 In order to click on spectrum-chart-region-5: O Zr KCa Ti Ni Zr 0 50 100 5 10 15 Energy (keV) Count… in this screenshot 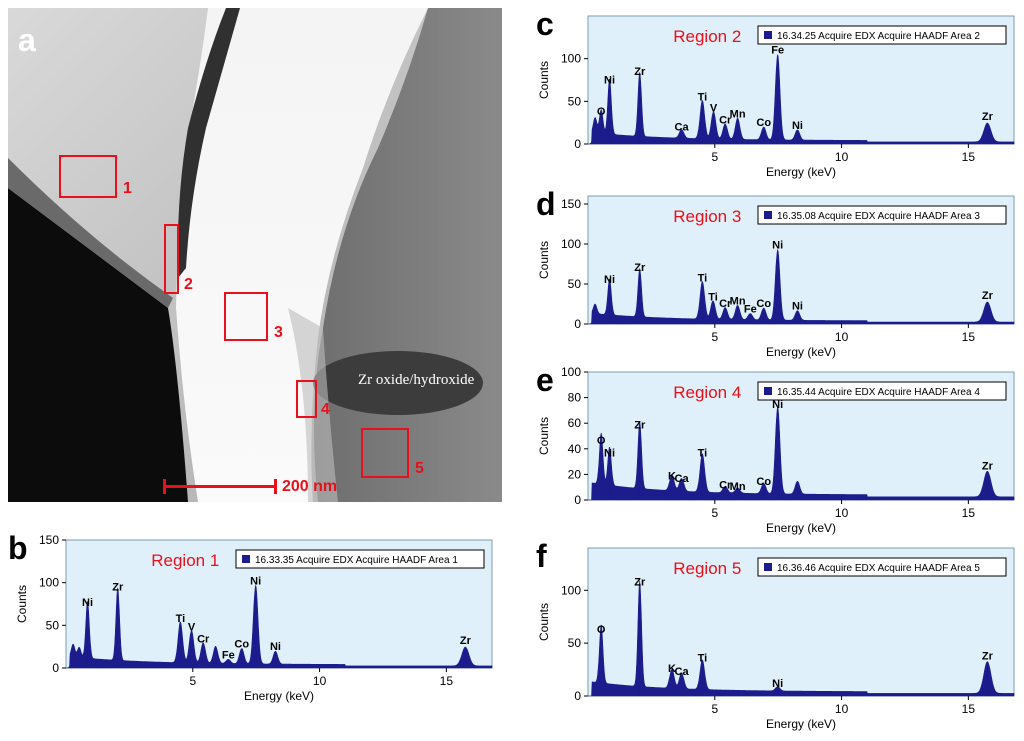, I will do `click(776, 639)`.